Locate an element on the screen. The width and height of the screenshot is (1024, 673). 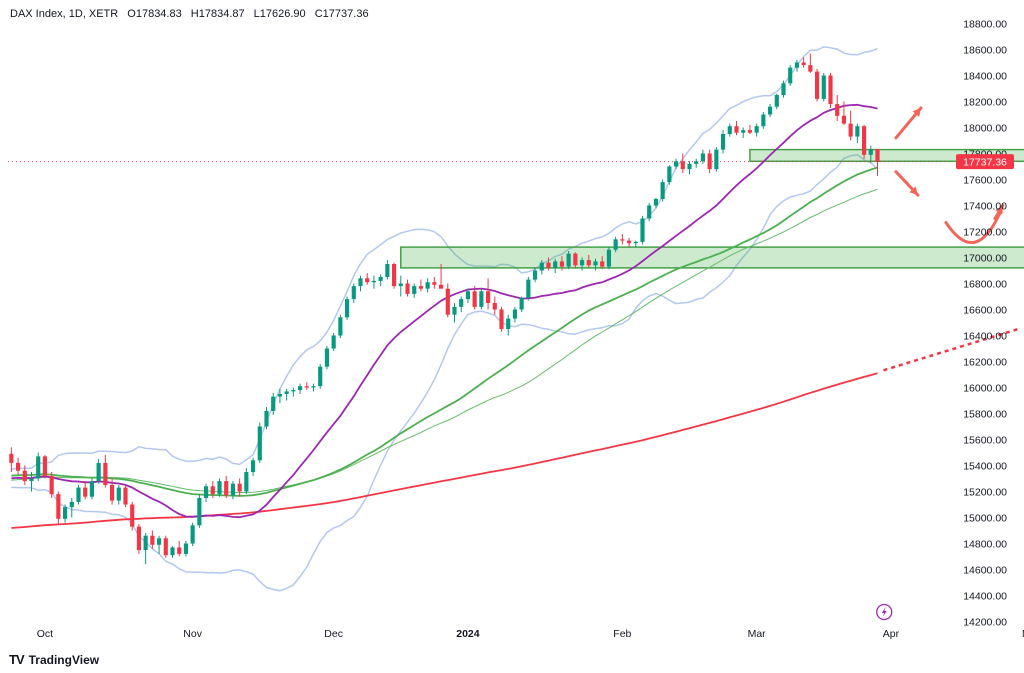
y-axis-tick: 18400.00 is located at coordinates (985, 77).